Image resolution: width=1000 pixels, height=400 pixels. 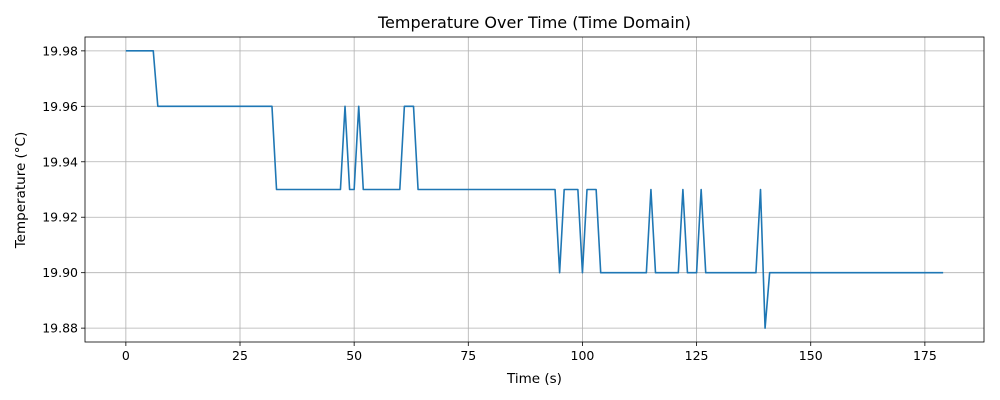 What do you see at coordinates (468, 355) in the screenshot?
I see `x-tick-label: 75` at bounding box center [468, 355].